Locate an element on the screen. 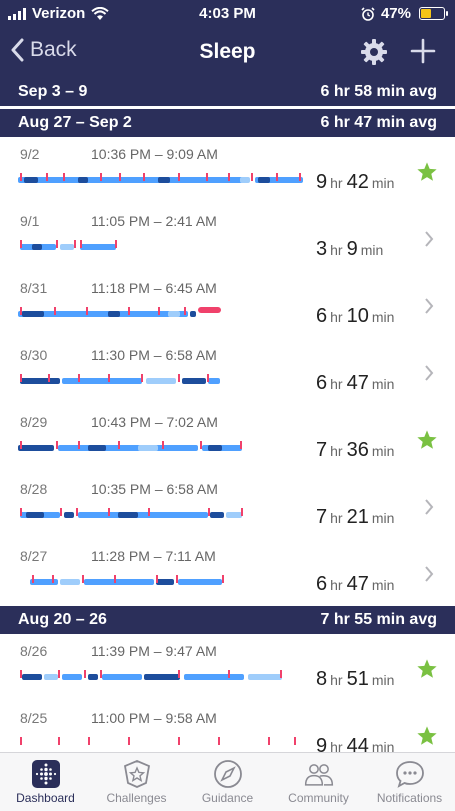 This screenshot has height=811, width=455. page-title: Sleep is located at coordinates (227, 51).